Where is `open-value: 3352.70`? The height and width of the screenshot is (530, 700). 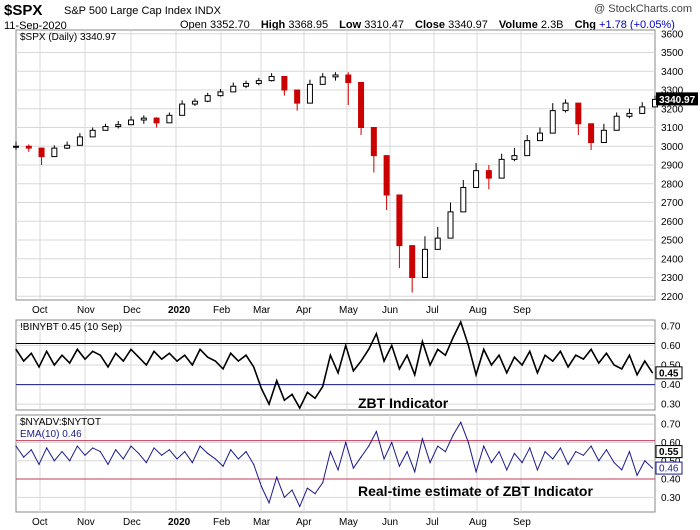
open-value: 3352.70 is located at coordinates (229, 25).